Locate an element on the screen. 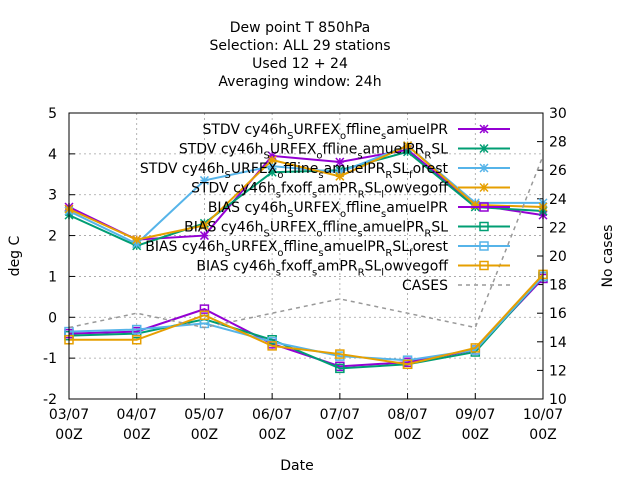  y2-tick-label: 14 is located at coordinates (558, 343).